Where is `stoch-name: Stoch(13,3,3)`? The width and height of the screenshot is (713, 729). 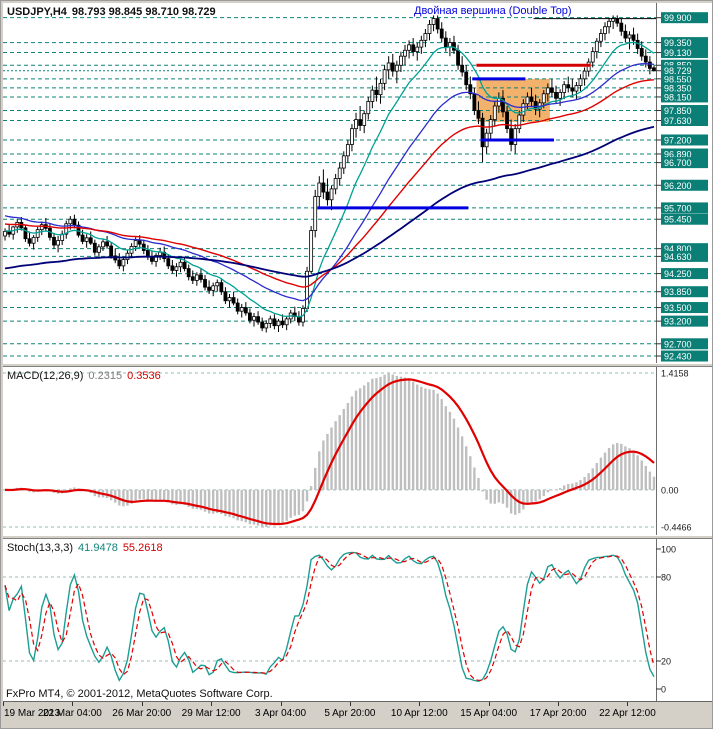
stoch-name: Stoch(13,3,3) is located at coordinates (40, 548).